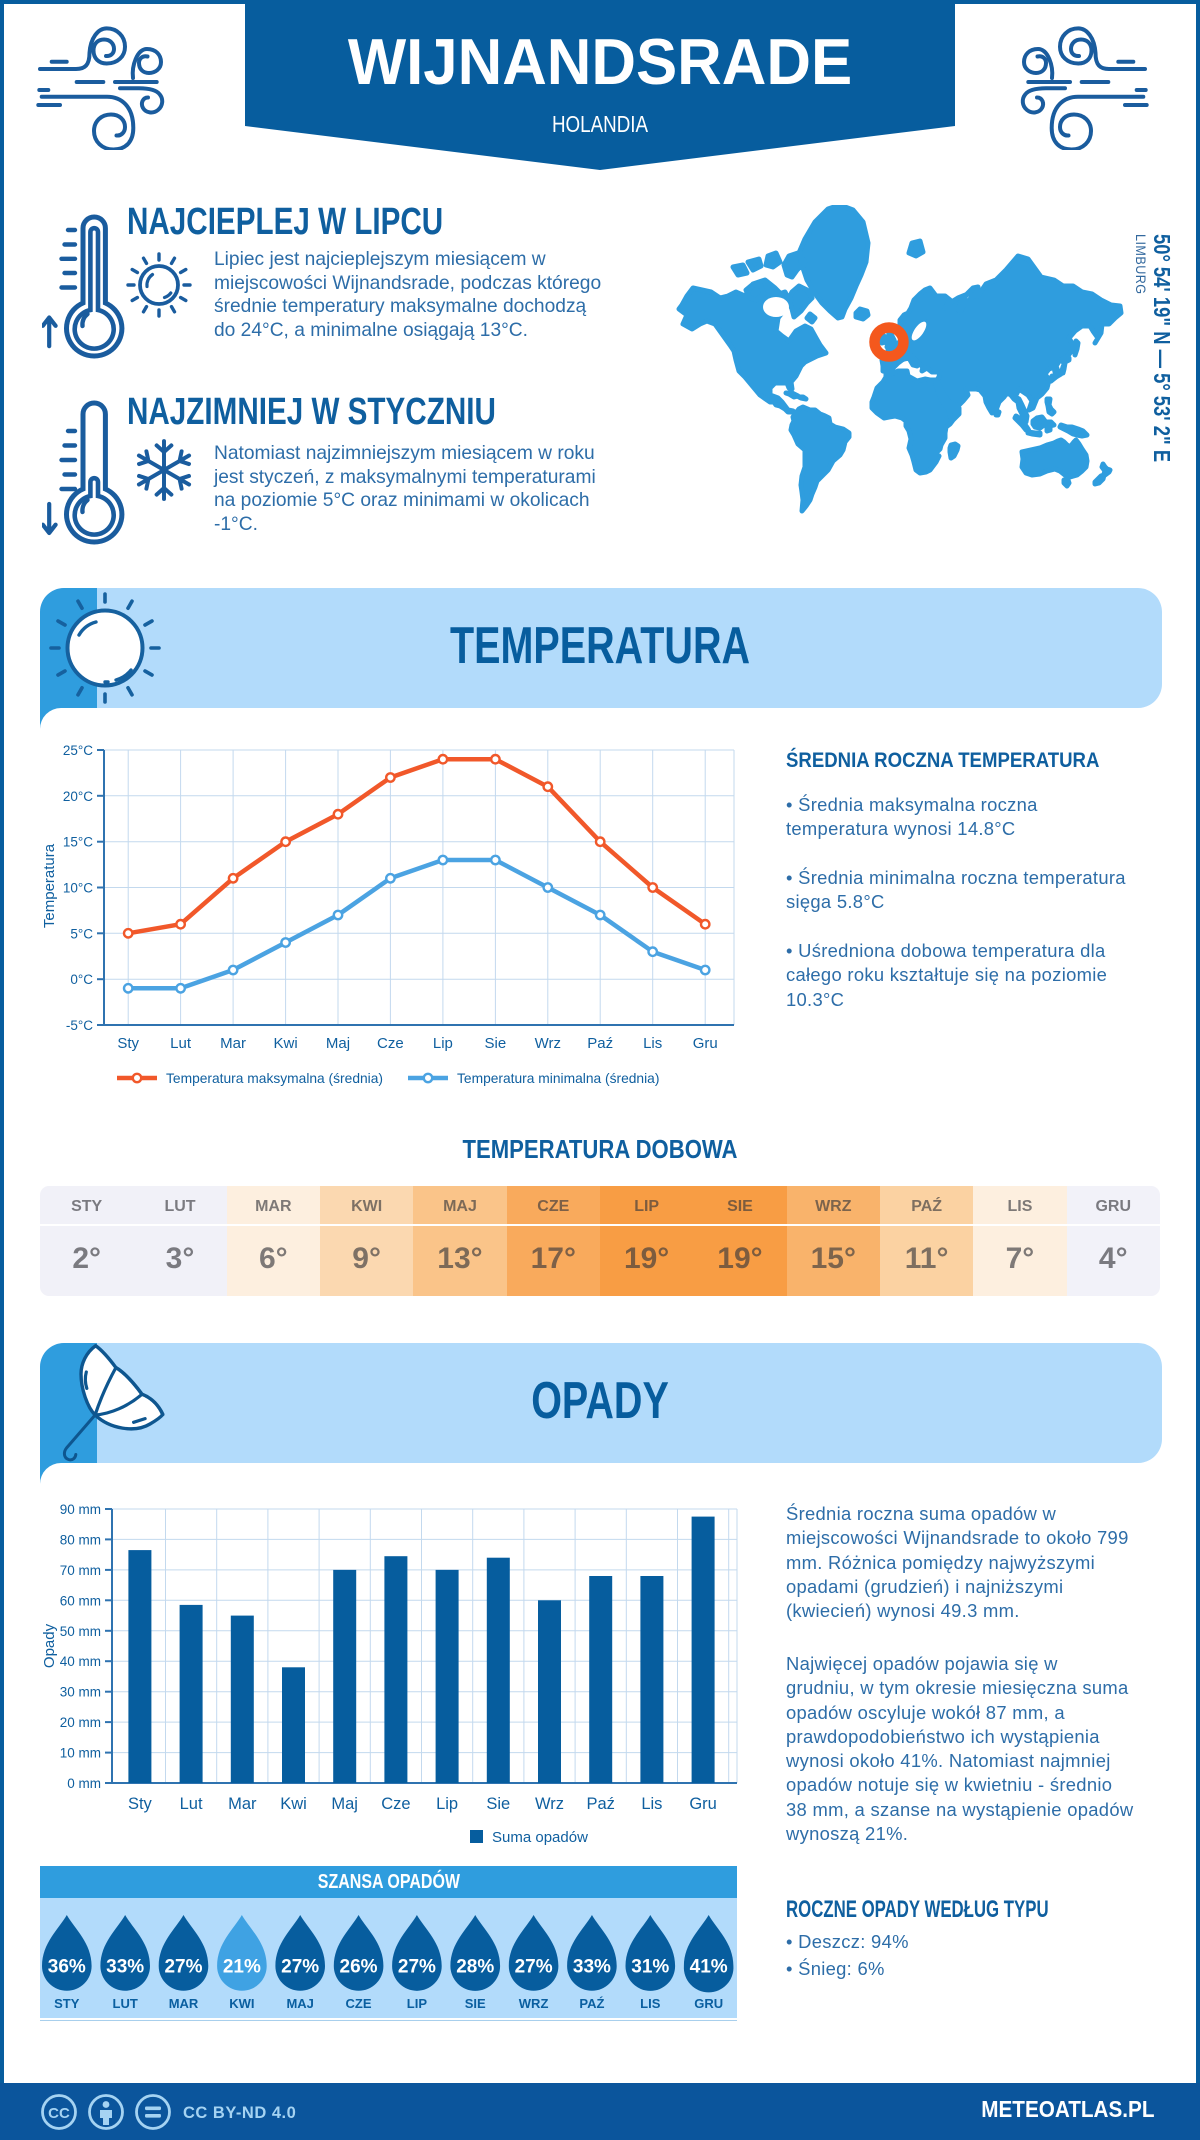 This screenshot has width=1200, height=2140. What do you see at coordinates (80, 1661) in the screenshot?
I see `svg-text: 40 mm` at bounding box center [80, 1661].